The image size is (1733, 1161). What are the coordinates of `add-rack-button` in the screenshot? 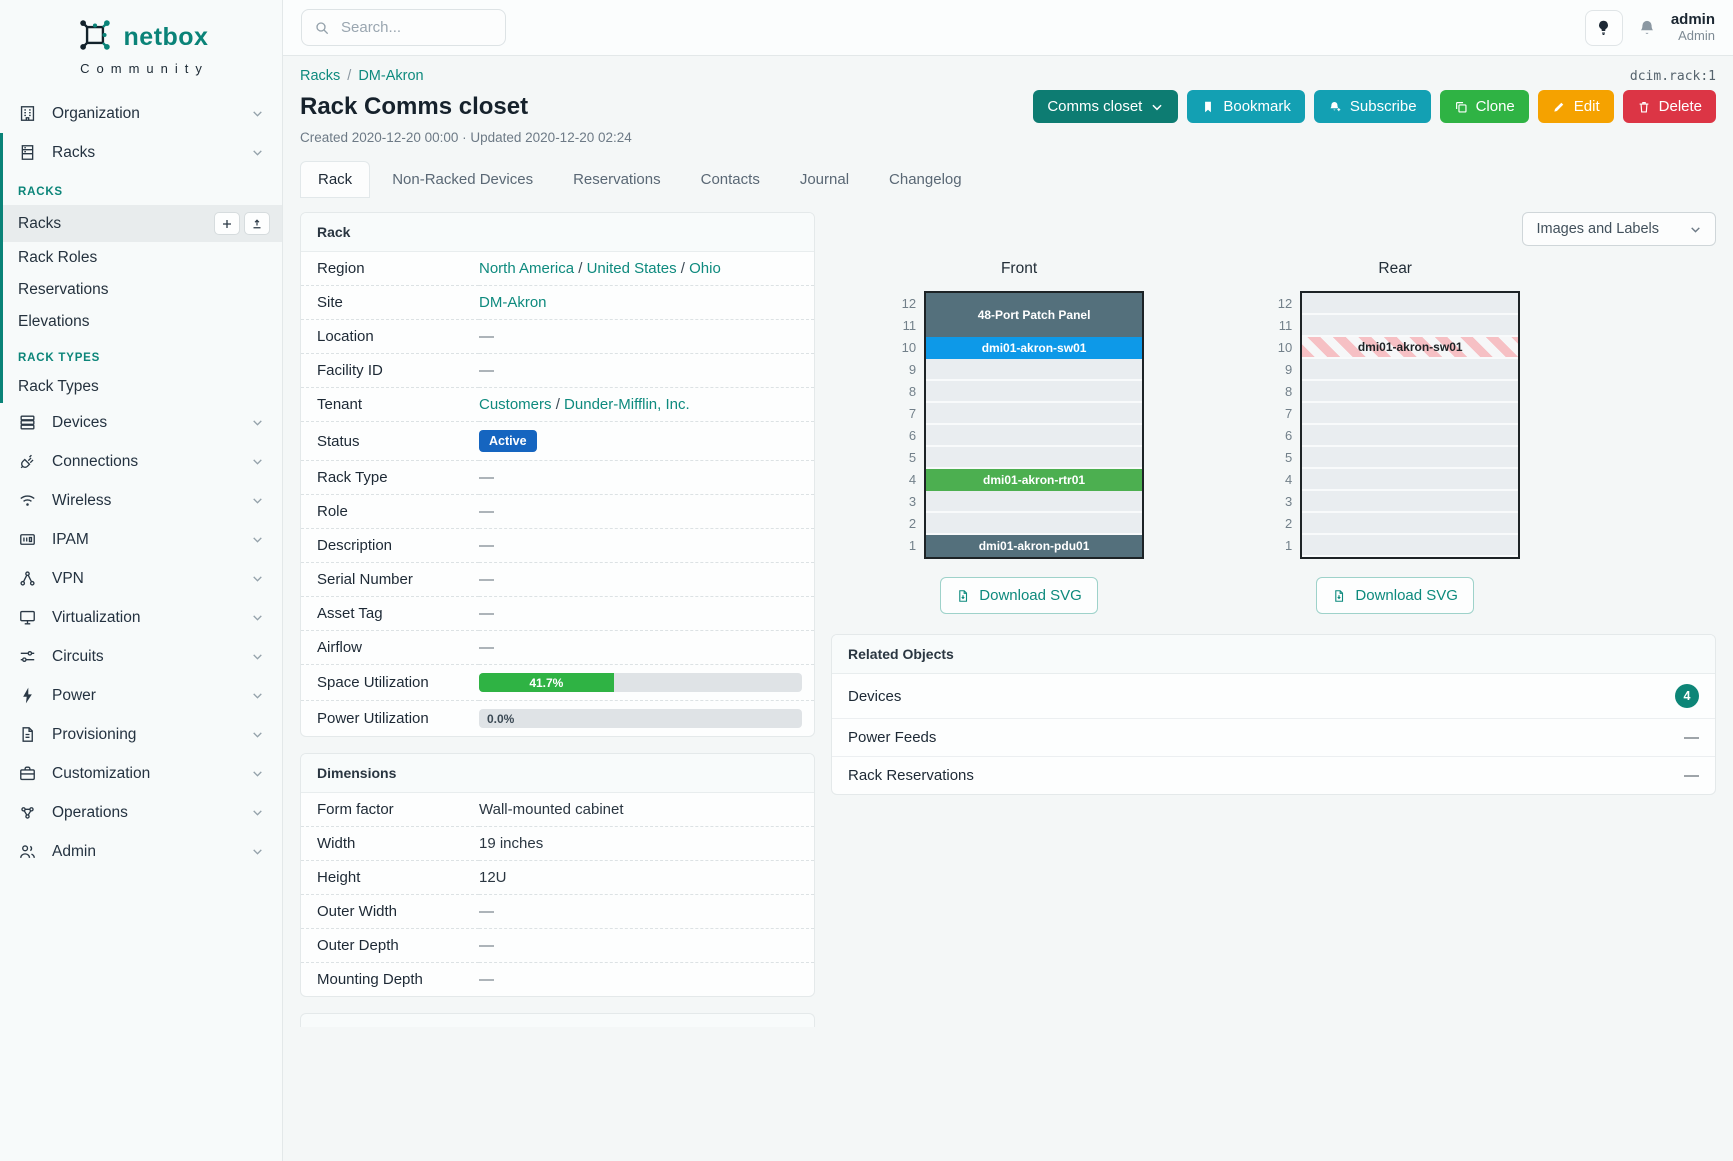 It's located at (227, 223).